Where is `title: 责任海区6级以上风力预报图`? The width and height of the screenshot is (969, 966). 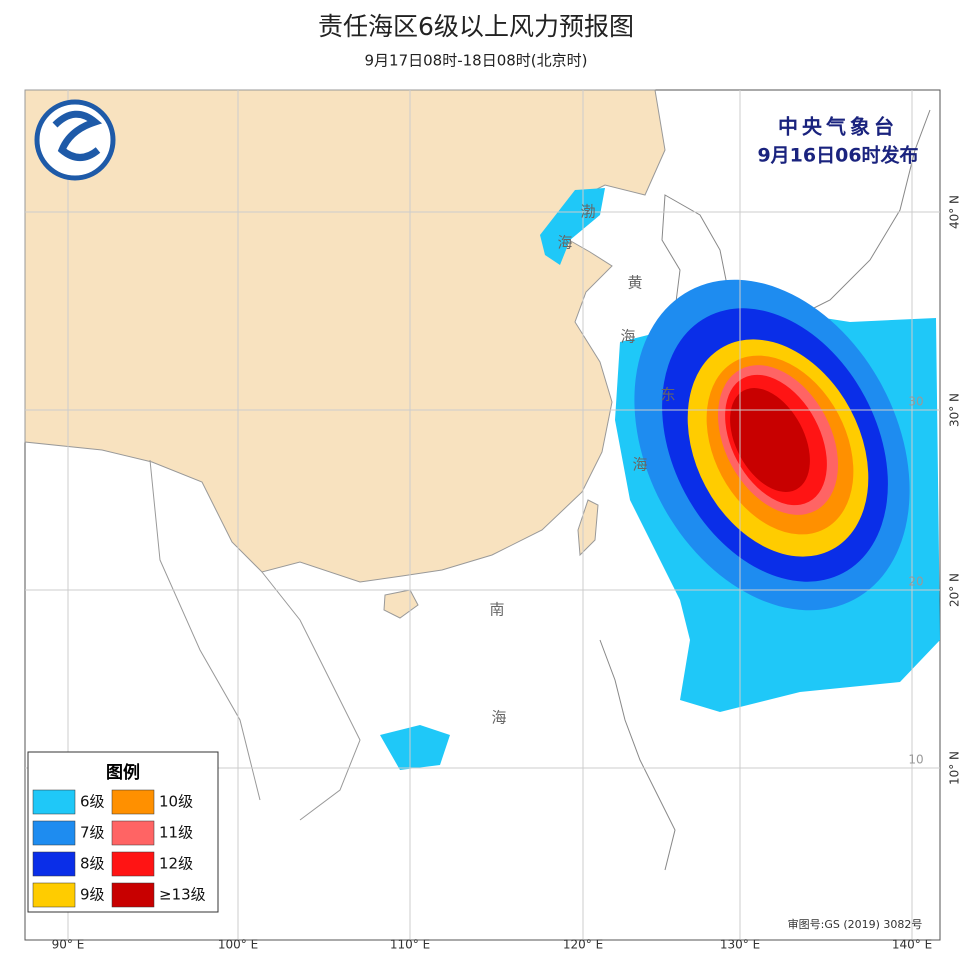
title: 责任海区6级以上风力预报图 is located at coordinates (476, 26).